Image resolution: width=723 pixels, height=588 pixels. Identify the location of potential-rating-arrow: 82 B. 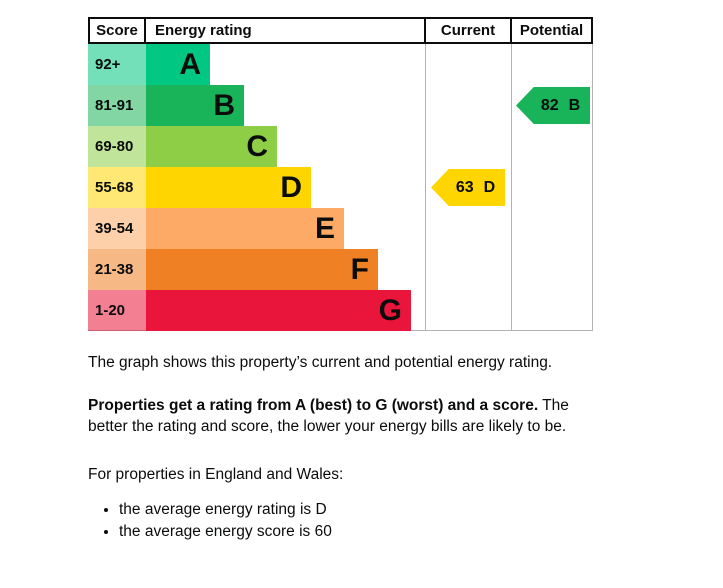
(553, 105).